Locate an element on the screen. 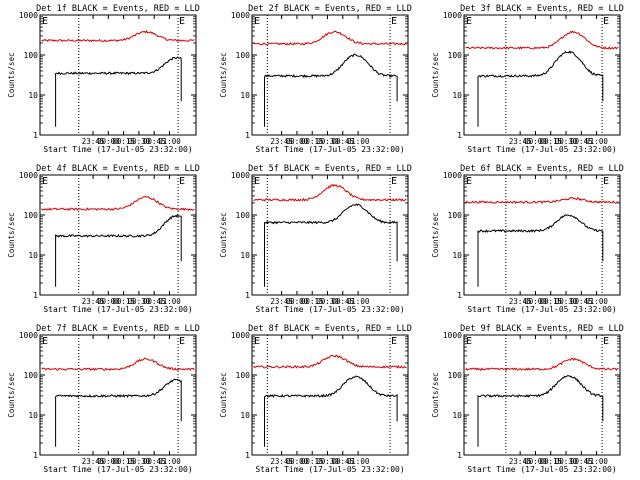 This screenshot has width=640, height=480. panel-title: Det 9f BLACK = Events, RED = LLD is located at coordinates (542, 329).